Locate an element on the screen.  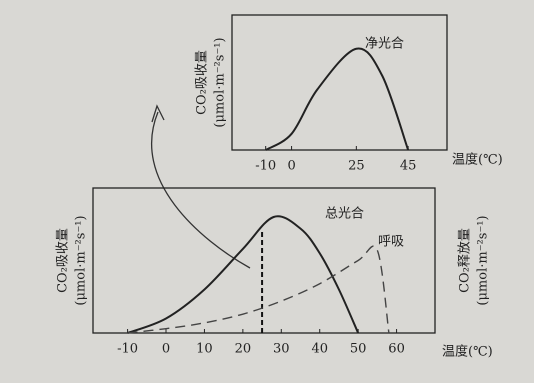
arrow-head is located at coordinates (158, 113).